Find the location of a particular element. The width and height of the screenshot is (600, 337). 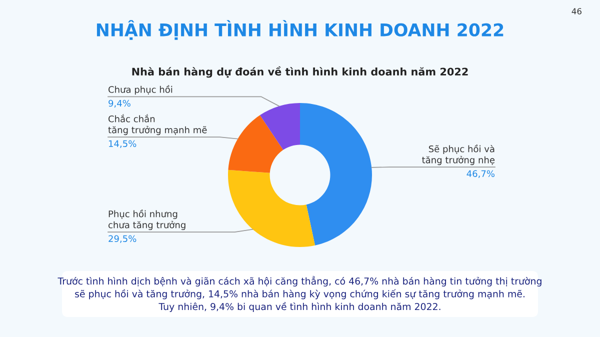

data-label: 29,5% is located at coordinates (122, 239).